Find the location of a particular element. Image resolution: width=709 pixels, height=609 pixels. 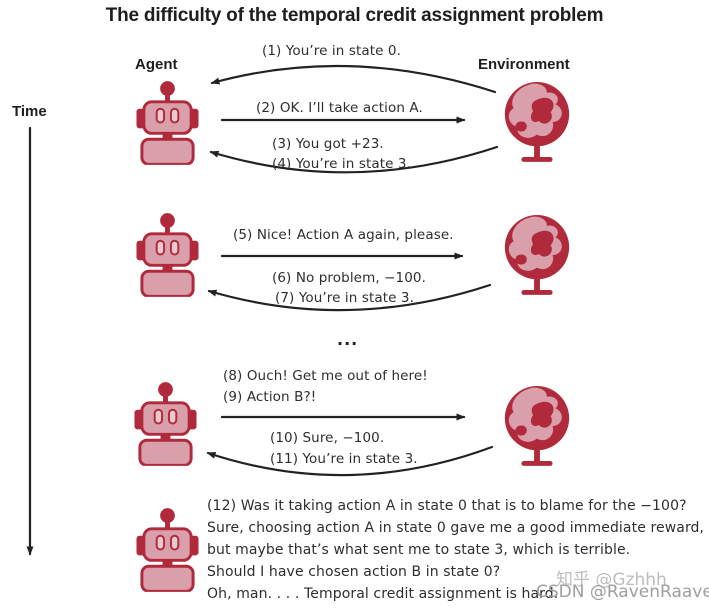

message-3: (3) You got +23. is located at coordinates (328, 144).